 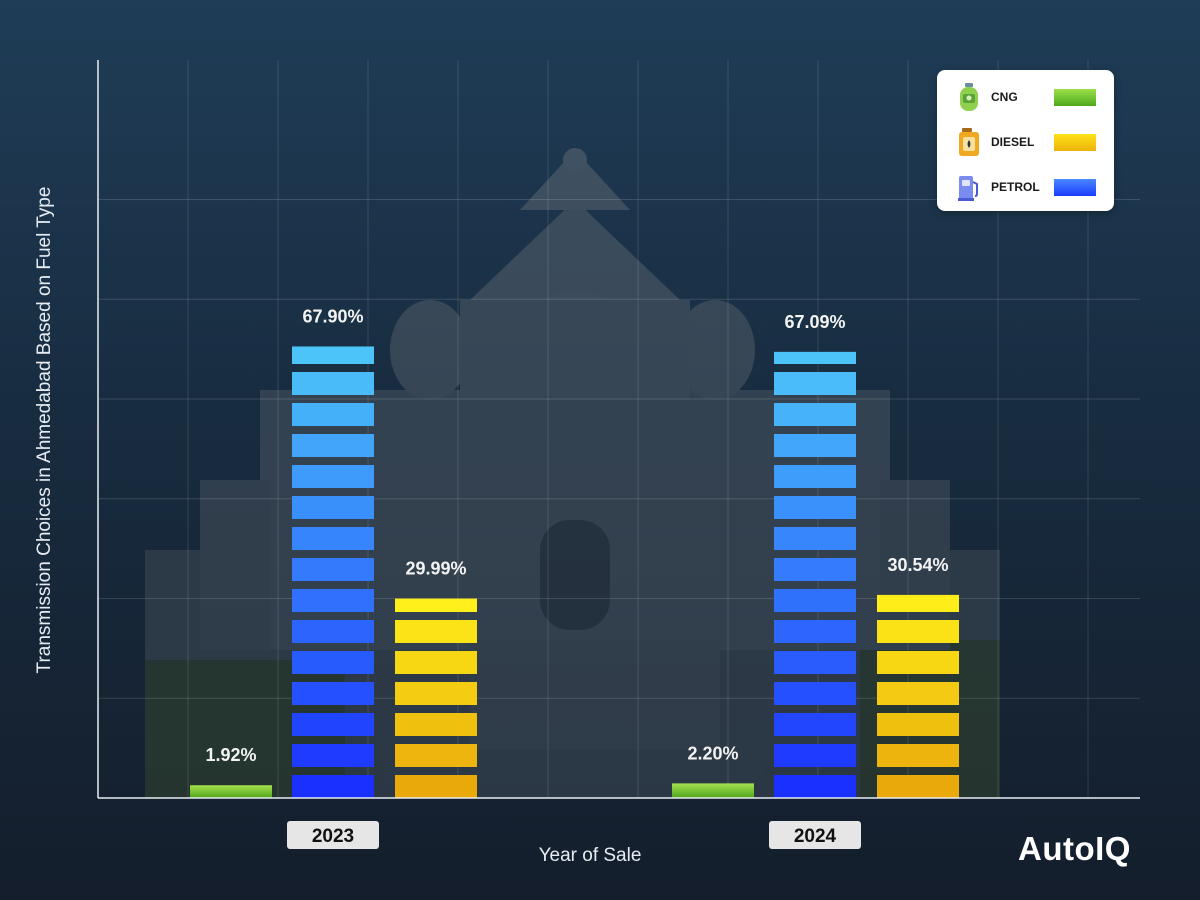 I want to click on category-text: 2023, so click(x=333, y=836).